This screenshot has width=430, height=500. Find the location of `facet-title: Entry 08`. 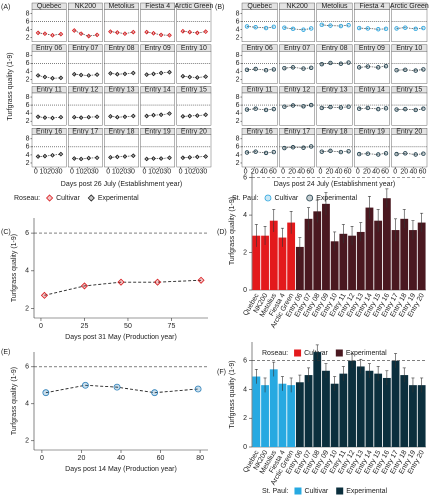

facet-title: Entry 08 is located at coordinates (121, 48).